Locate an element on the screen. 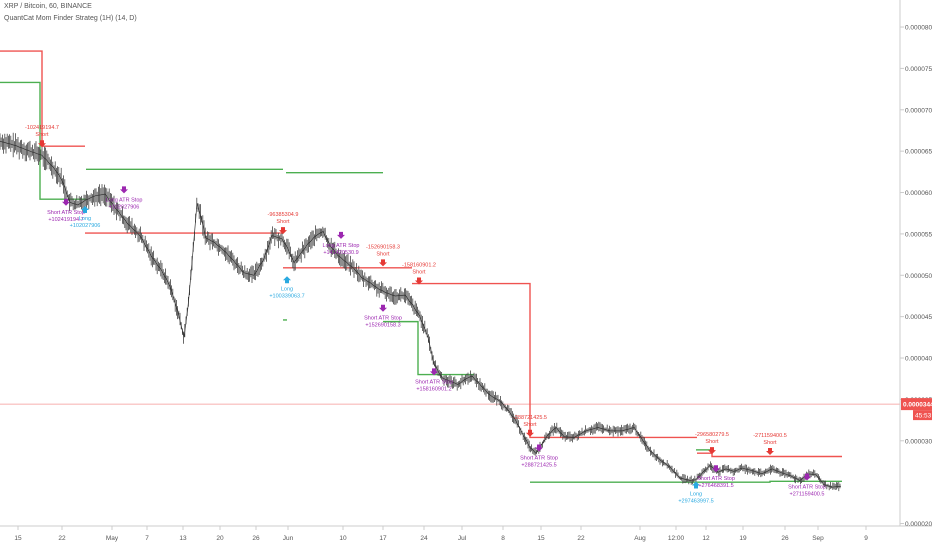 The width and height of the screenshot is (932, 555). y-tick-label: 0.00005500 is located at coordinates (918, 234).